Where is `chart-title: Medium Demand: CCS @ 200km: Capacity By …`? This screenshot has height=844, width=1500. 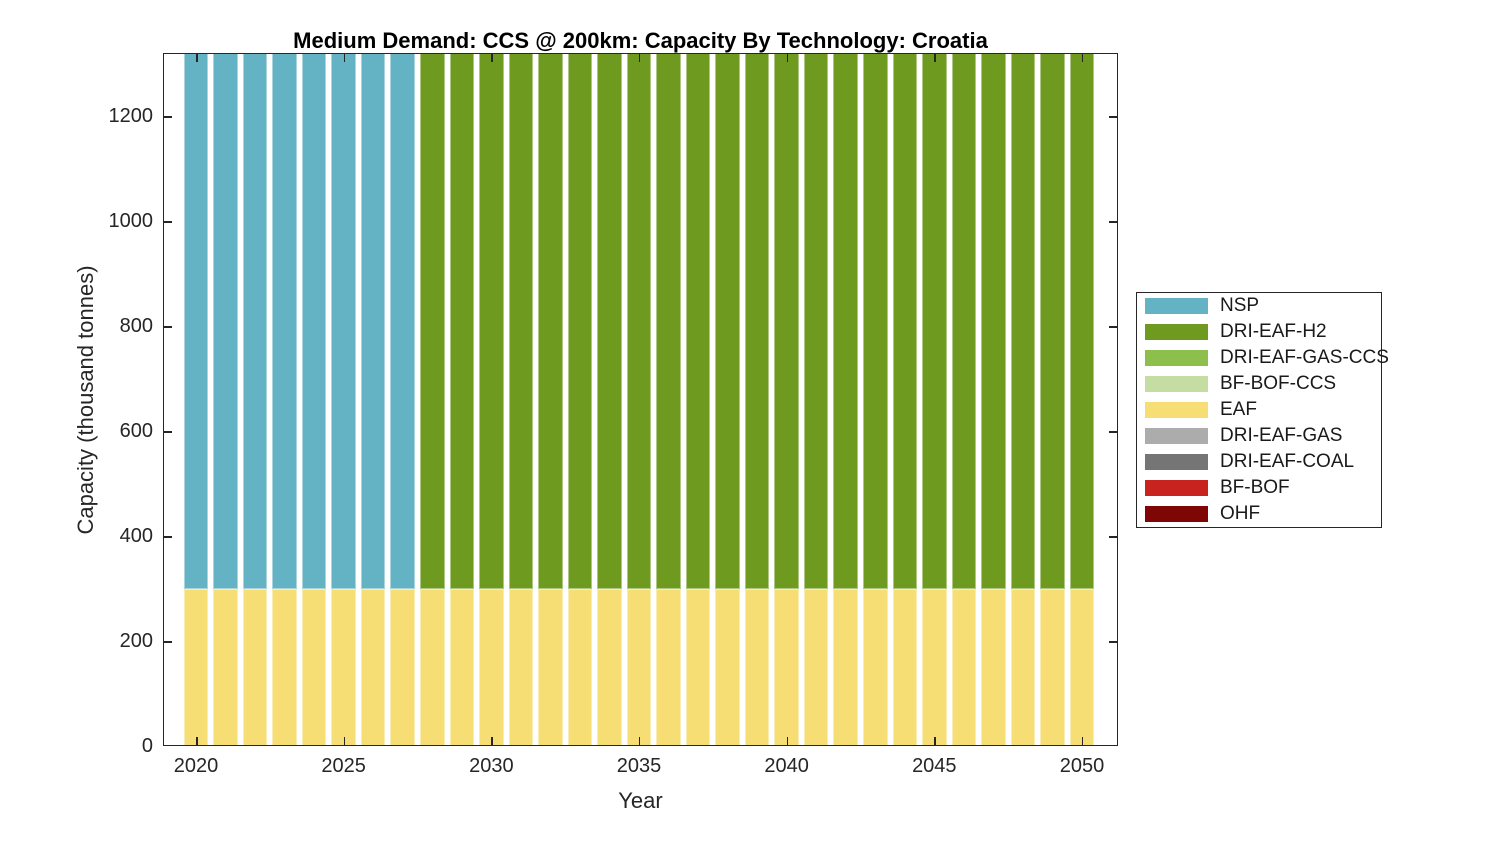
chart-title: Medium Demand: CCS @ 200km: Capacity By … is located at coordinates (640, 40).